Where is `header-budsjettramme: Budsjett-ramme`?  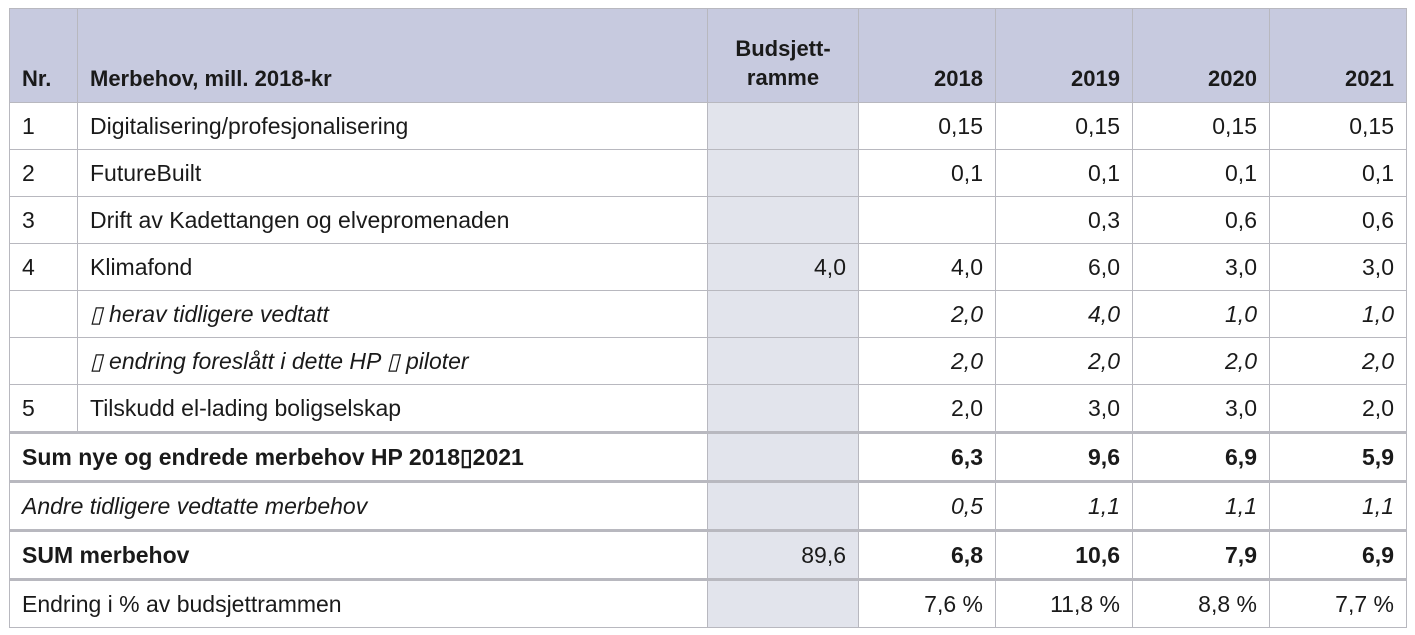 header-budsjettramme: Budsjett-ramme is located at coordinates (783, 55).